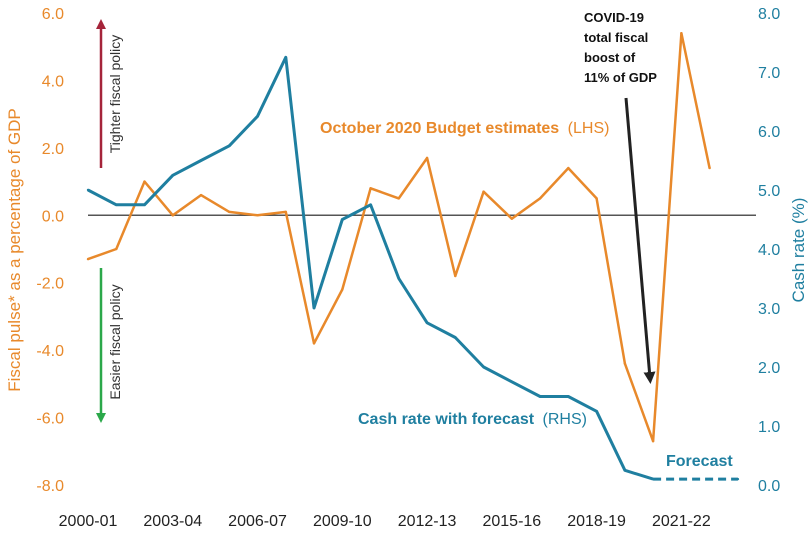  What do you see at coordinates (798, 250) in the screenshot?
I see `right-axis-title: Cash rate (%)` at bounding box center [798, 250].